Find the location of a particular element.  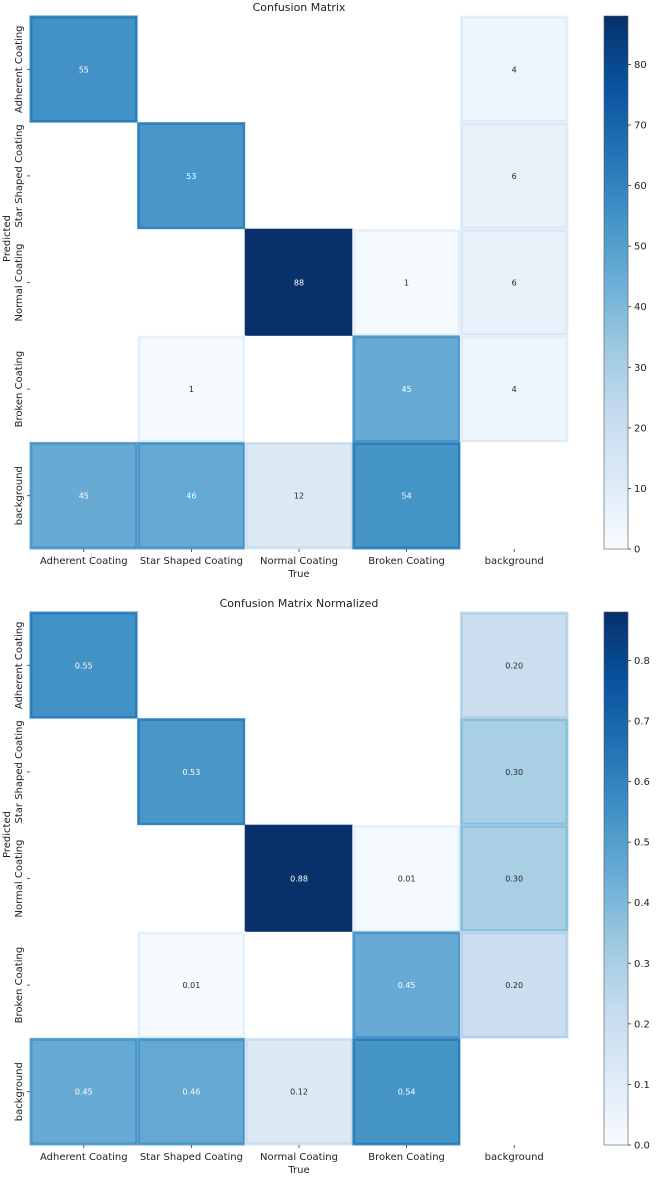

colorbar-tick-label: 0 is located at coordinates (637, 550).